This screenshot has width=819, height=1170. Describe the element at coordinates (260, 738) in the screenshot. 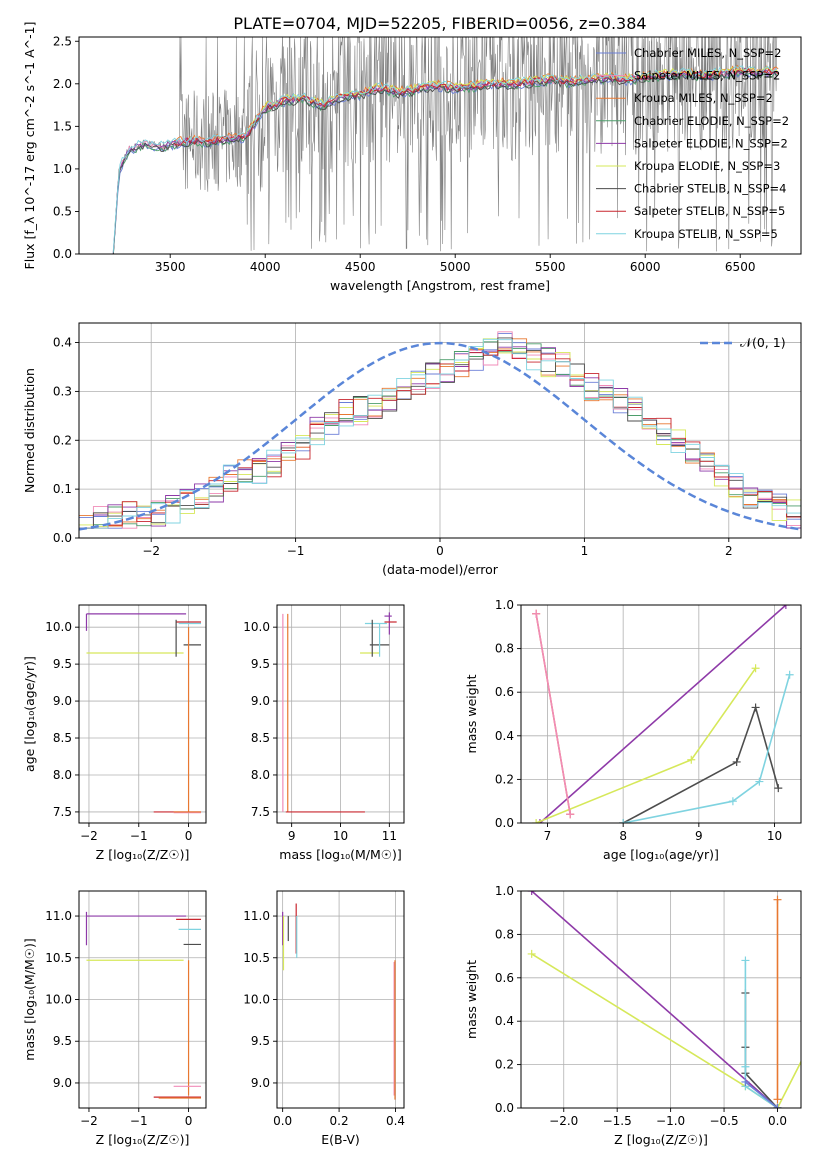

I see `y-tick-label: 8.5` at that location.